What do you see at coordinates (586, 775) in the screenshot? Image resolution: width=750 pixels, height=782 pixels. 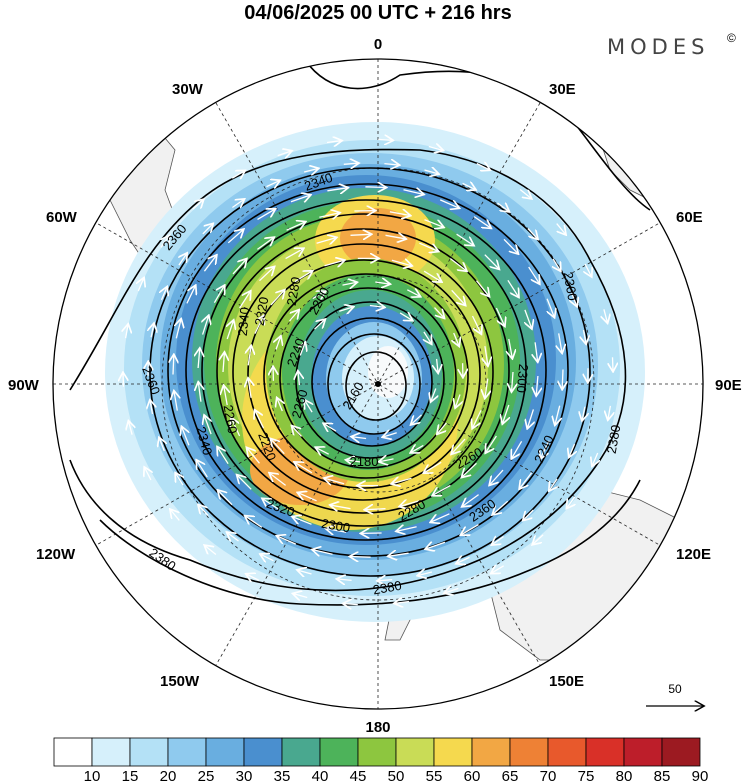 I see `colorbar-tick-label: 75` at bounding box center [586, 775].